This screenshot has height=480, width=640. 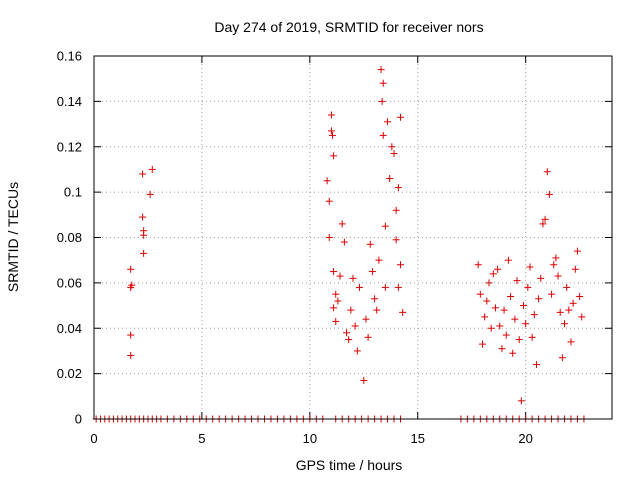 What do you see at coordinates (93, 438) in the screenshot?
I see `x-tick-label: 0` at bounding box center [93, 438].